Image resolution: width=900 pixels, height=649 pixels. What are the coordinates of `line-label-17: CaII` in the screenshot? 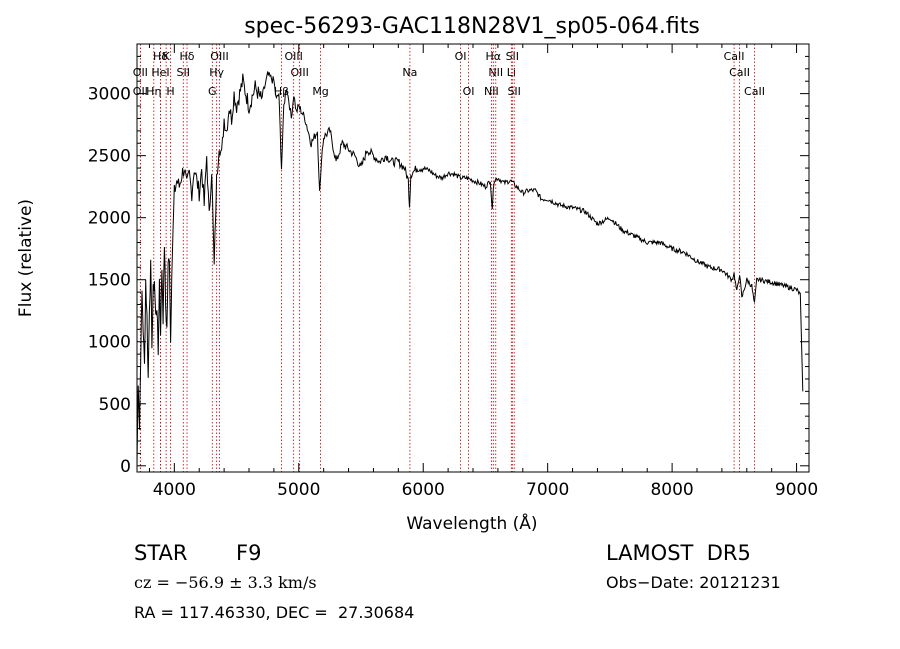 It's located at (739, 72).